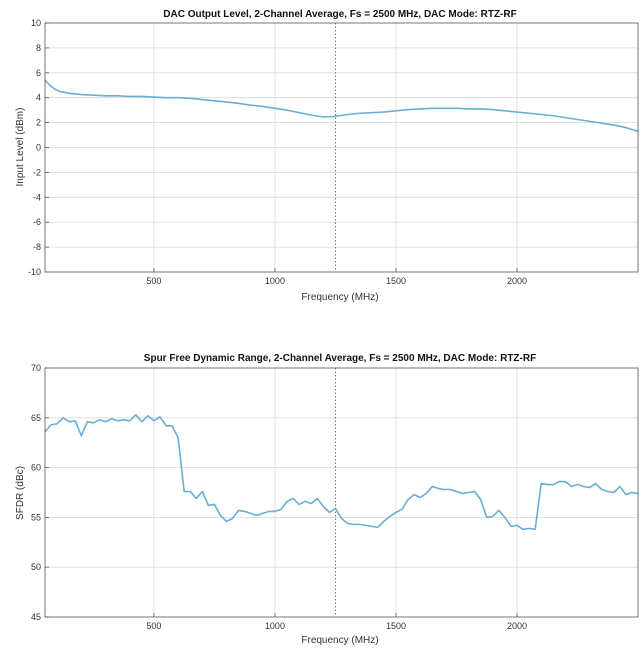  What do you see at coordinates (37, 197) in the screenshot?
I see `y-tick-label: -4` at bounding box center [37, 197].